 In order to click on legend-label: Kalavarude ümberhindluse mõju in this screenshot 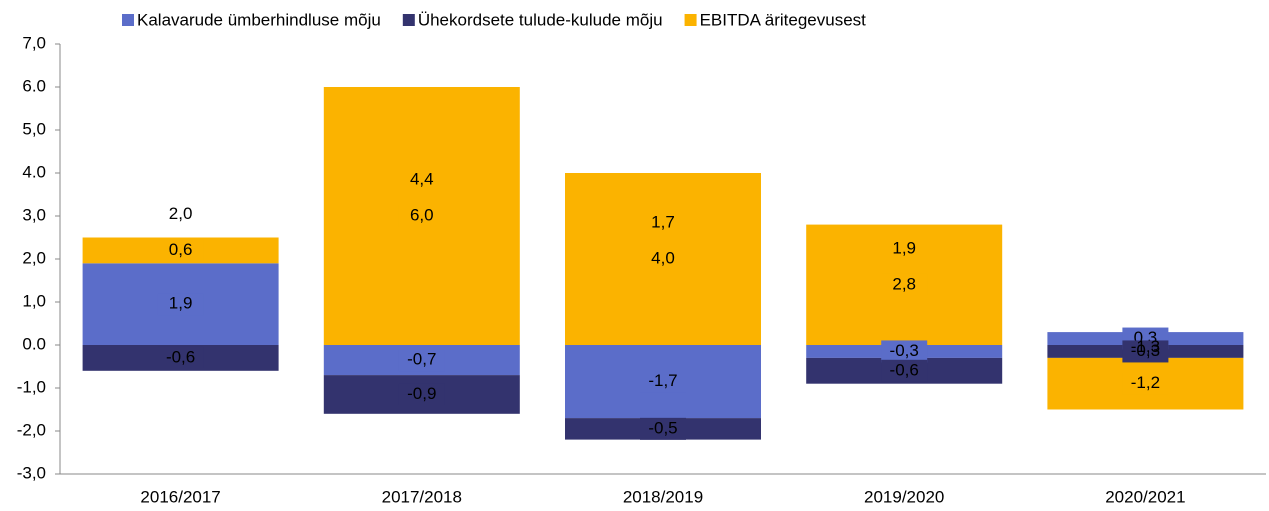, I will do `click(259, 19)`.